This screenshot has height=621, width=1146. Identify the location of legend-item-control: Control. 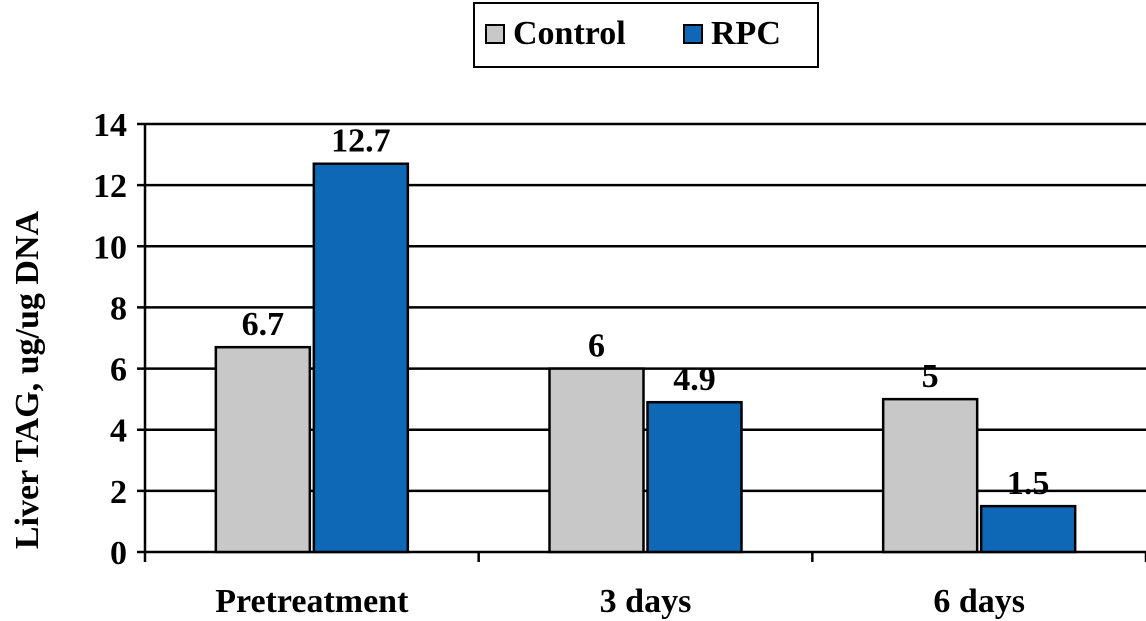
(555, 34).